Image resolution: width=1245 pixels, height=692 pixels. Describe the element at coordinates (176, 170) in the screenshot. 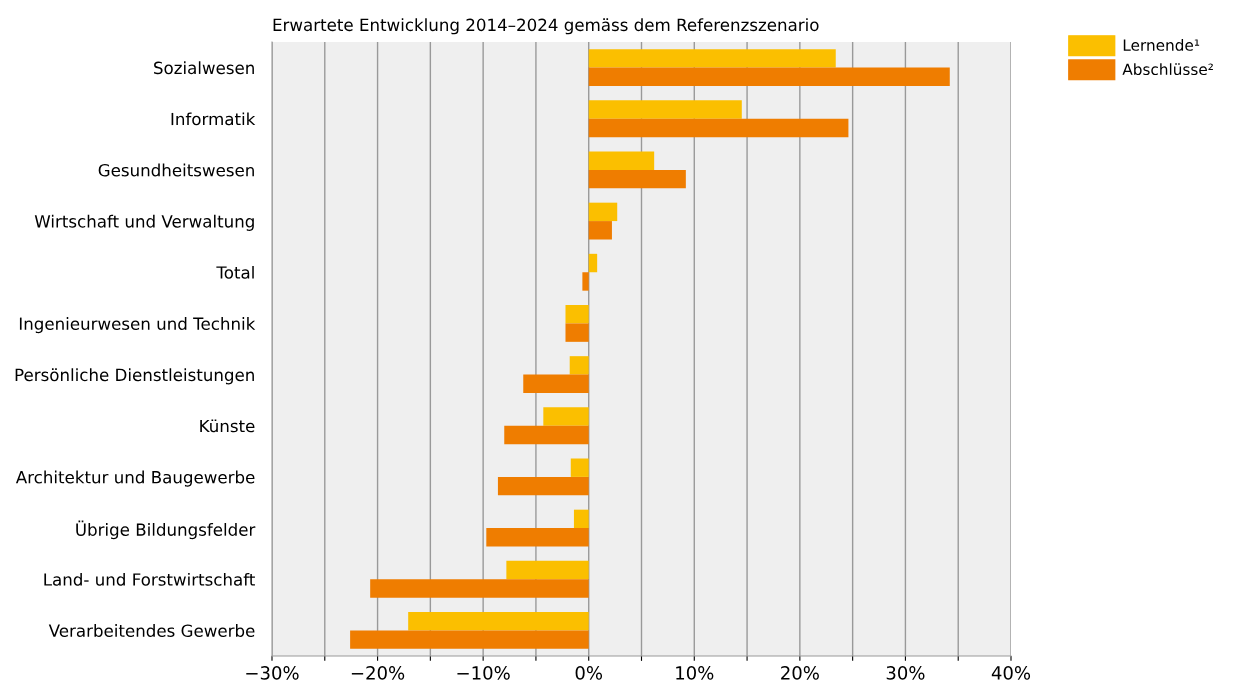

I see `y-tick-label: Gesundheitswesen` at that location.